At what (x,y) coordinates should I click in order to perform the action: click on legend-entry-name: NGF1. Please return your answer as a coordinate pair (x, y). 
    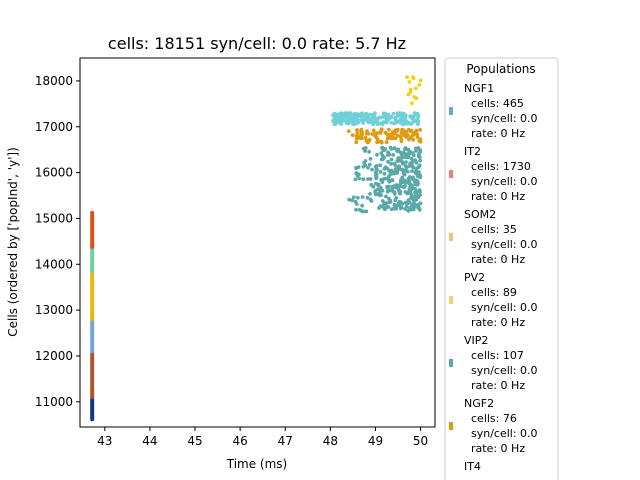
    Looking at the image, I should click on (479, 88).